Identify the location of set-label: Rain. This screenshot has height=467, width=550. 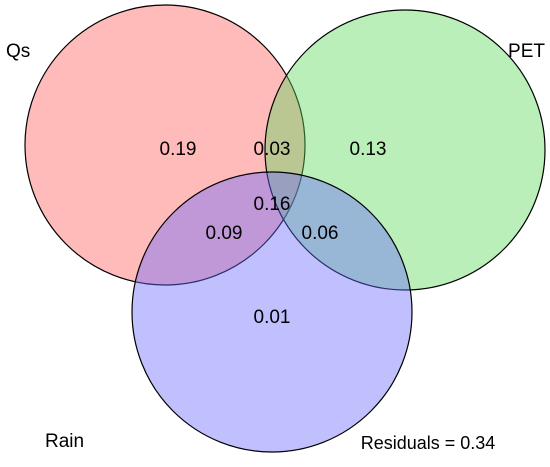
(64, 441).